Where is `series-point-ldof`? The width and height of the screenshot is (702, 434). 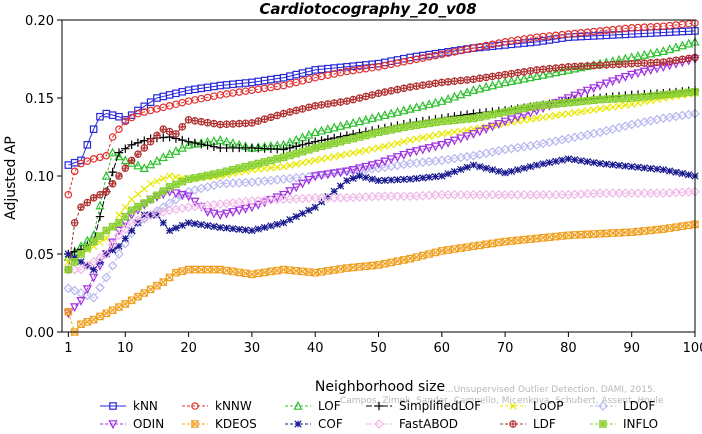 series-point-ldof is located at coordinates (176, 199).